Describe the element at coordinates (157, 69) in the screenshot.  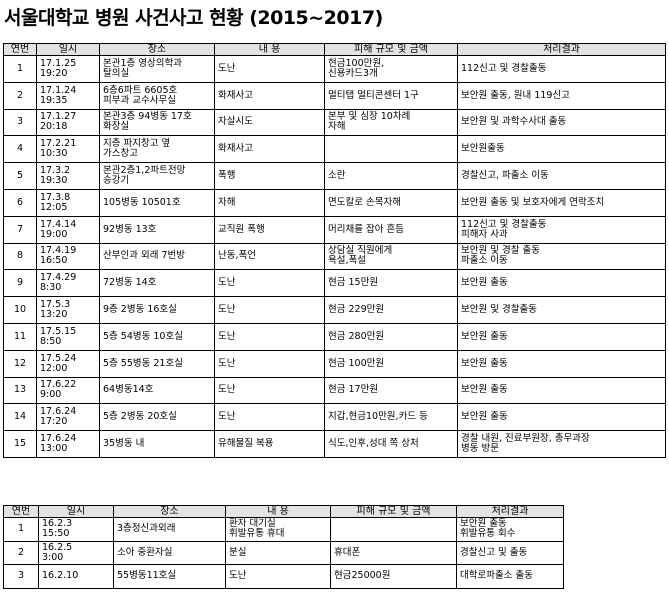
I see `cell-place: 본관1층 영상의학과 탈의실` at that location.